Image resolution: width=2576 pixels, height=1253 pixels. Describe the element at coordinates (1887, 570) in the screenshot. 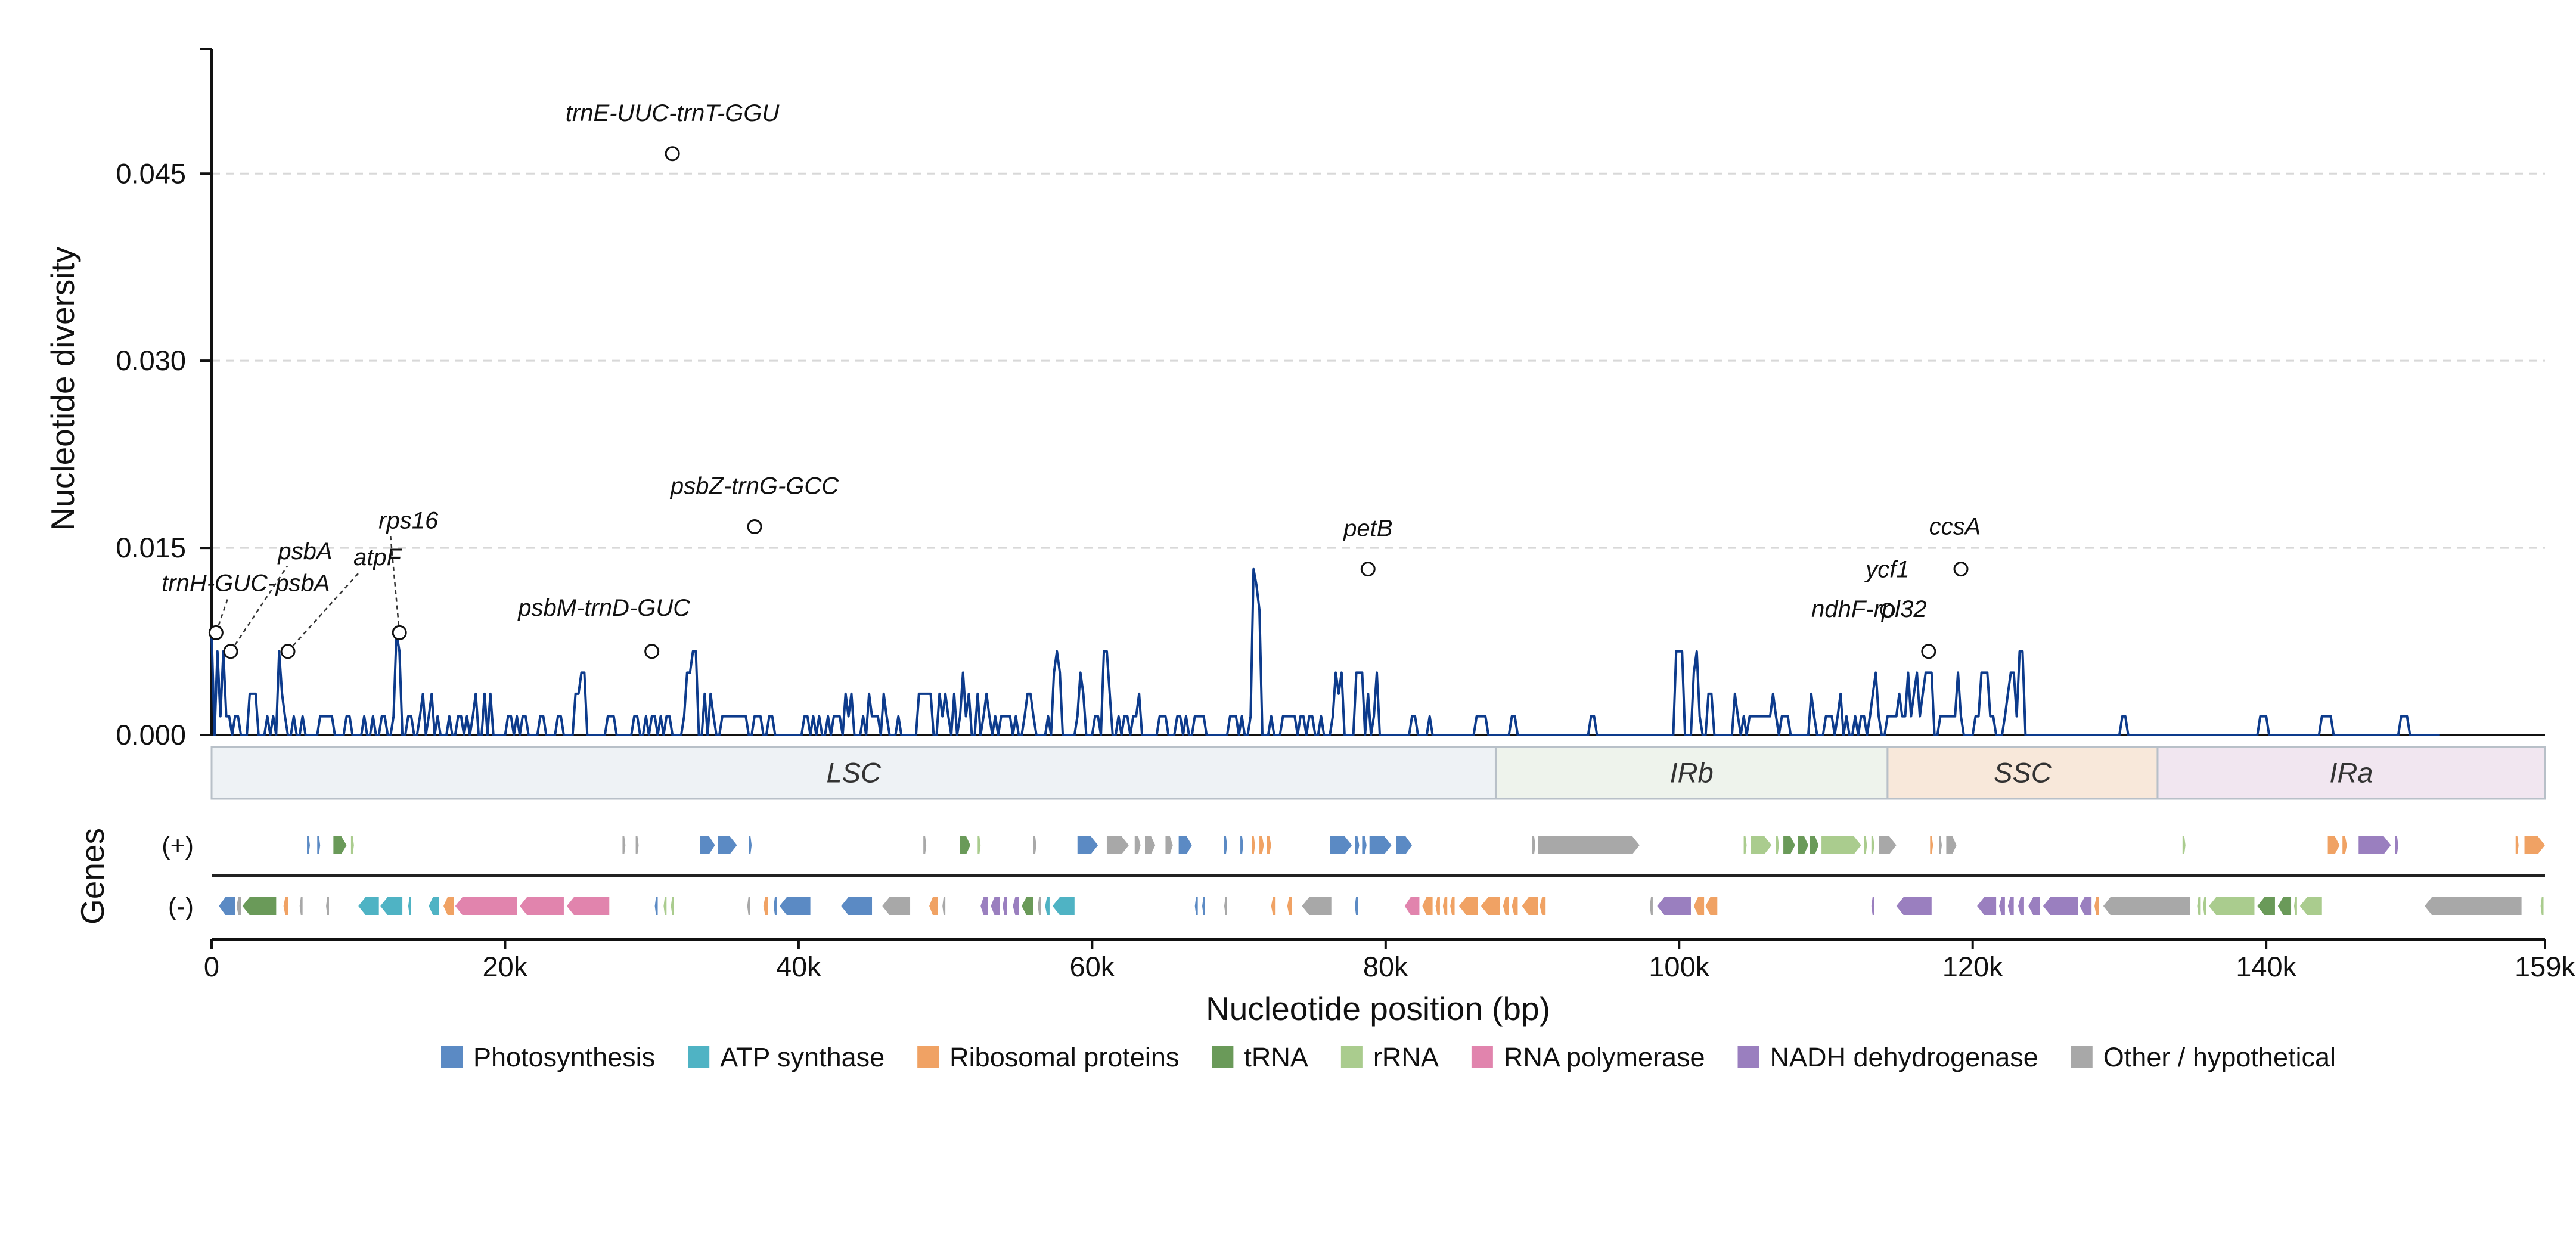

I see `peak-label: ycf1` at that location.